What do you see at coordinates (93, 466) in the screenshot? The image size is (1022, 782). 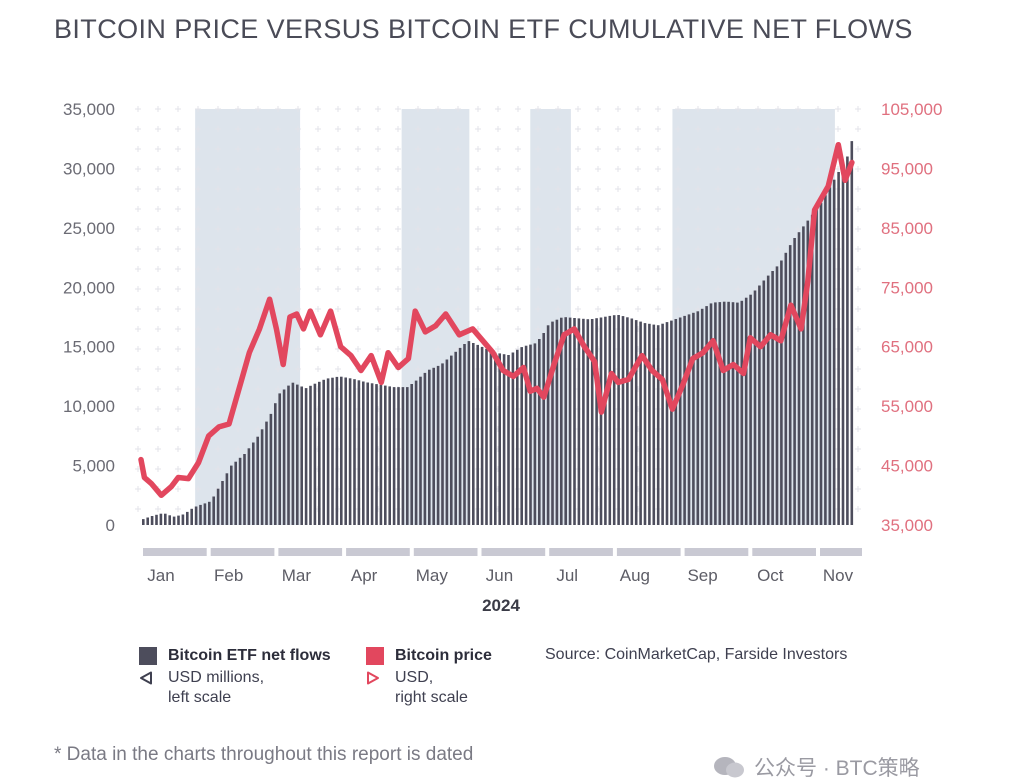 I see `left-tick-label: 5,000` at bounding box center [93, 466].